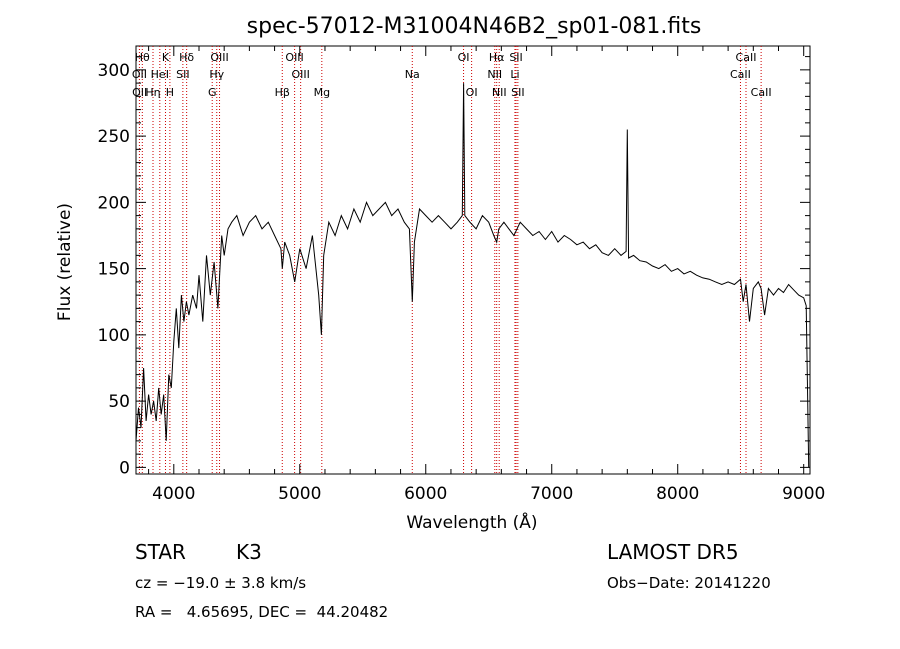 Image resolution: width=900 pixels, height=649 pixels. Describe the element at coordinates (294, 57) in the screenshot. I see `line-label-4: OIII` at that location.